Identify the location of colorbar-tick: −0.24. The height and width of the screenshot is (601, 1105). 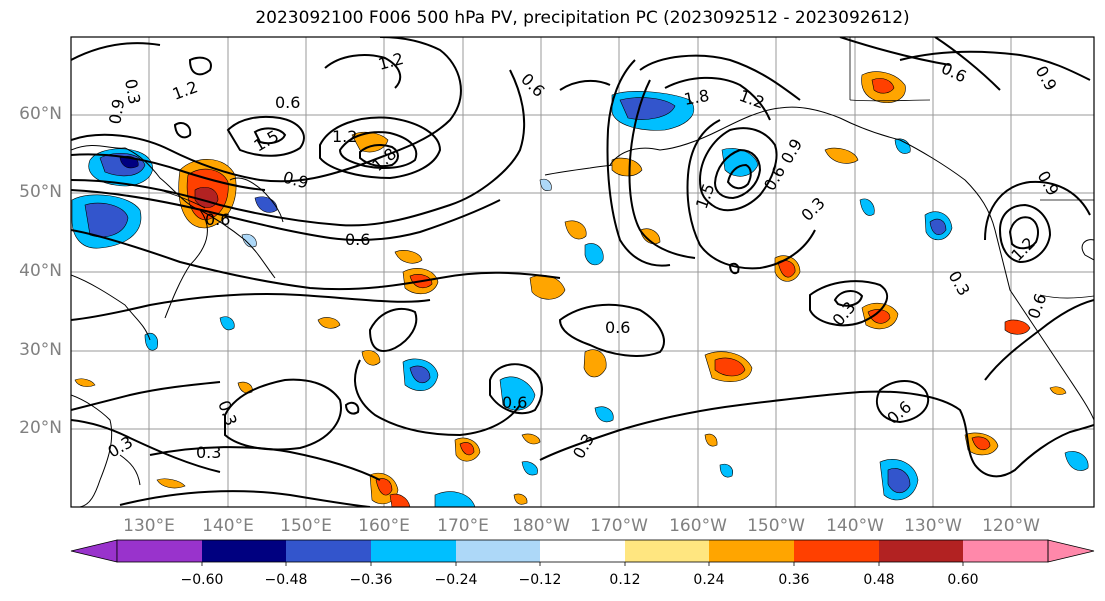
(456, 580).